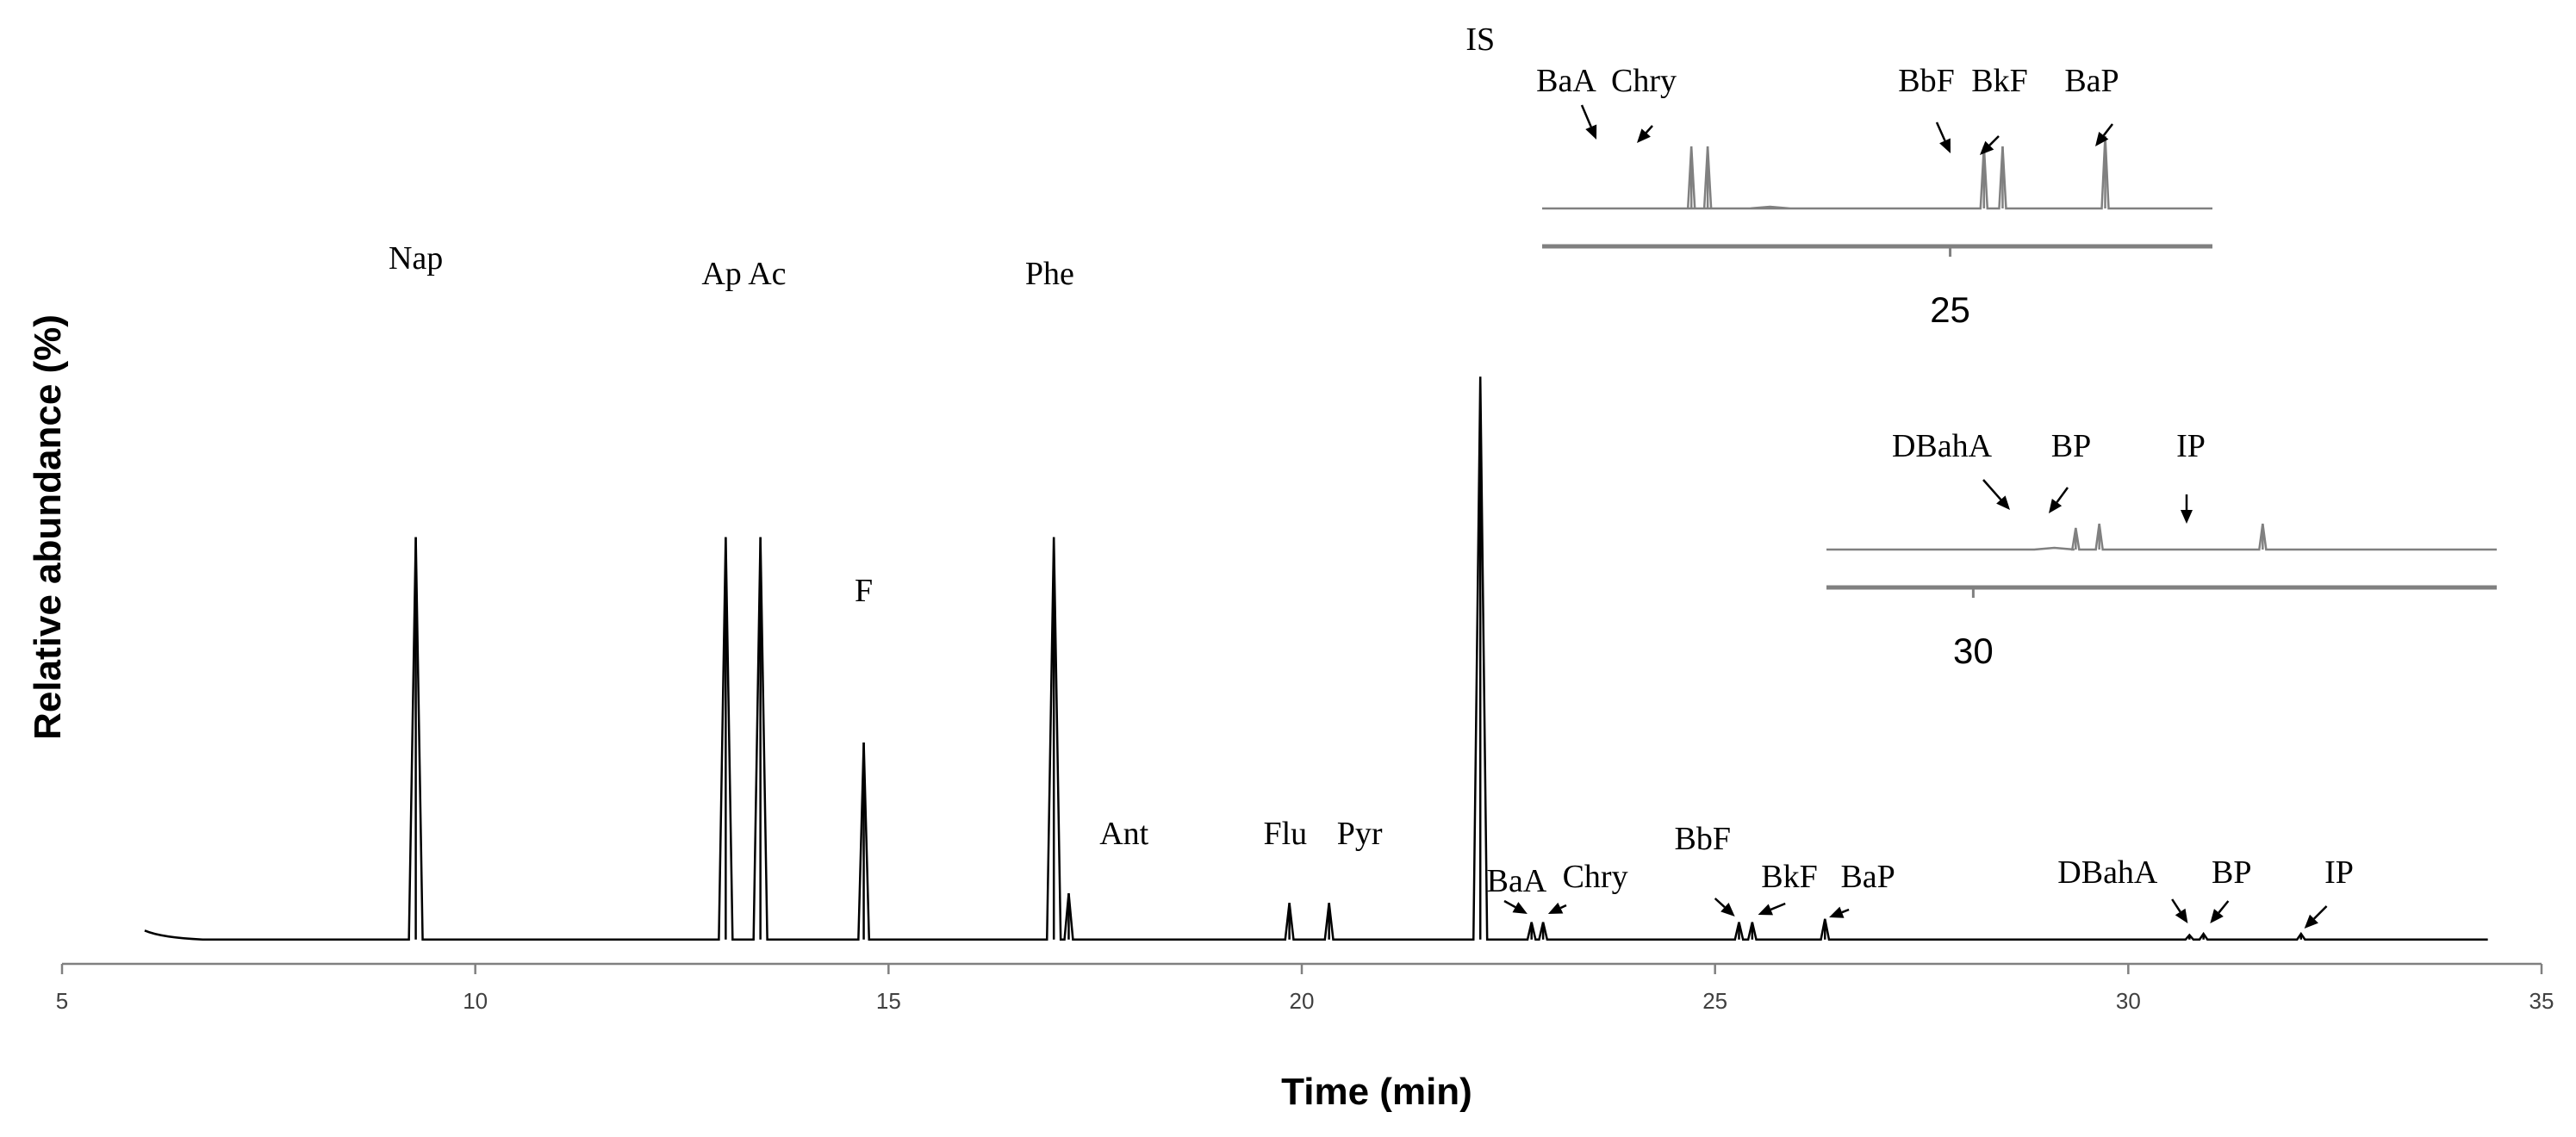 The width and height of the screenshot is (2576, 1137). I want to click on arrow-dbaha, so click(2179, 910).